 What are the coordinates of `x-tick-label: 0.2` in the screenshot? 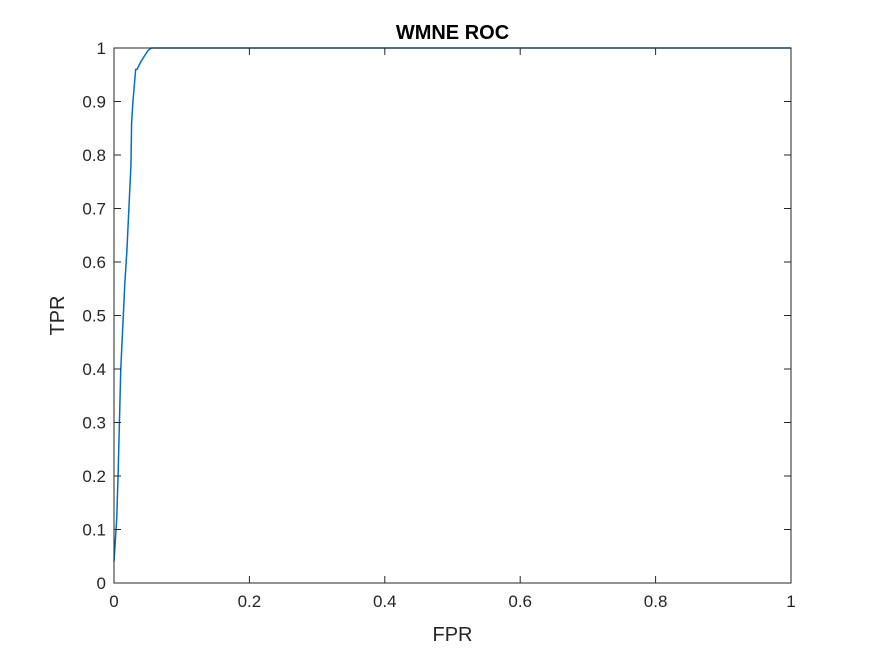 It's located at (250, 601).